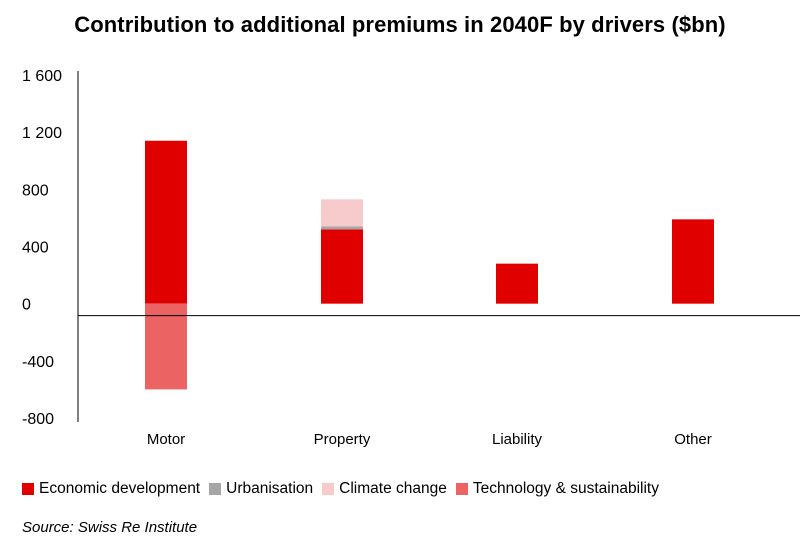 The width and height of the screenshot is (800, 559). Describe the element at coordinates (342, 228) in the screenshot. I see `bar-property-urbanisation` at that location.